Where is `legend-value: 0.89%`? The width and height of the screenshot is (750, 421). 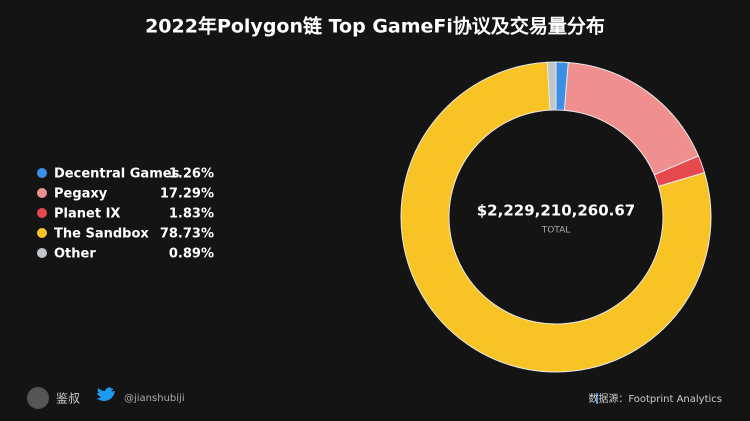
legend-value: 0.89% is located at coordinates (191, 254).